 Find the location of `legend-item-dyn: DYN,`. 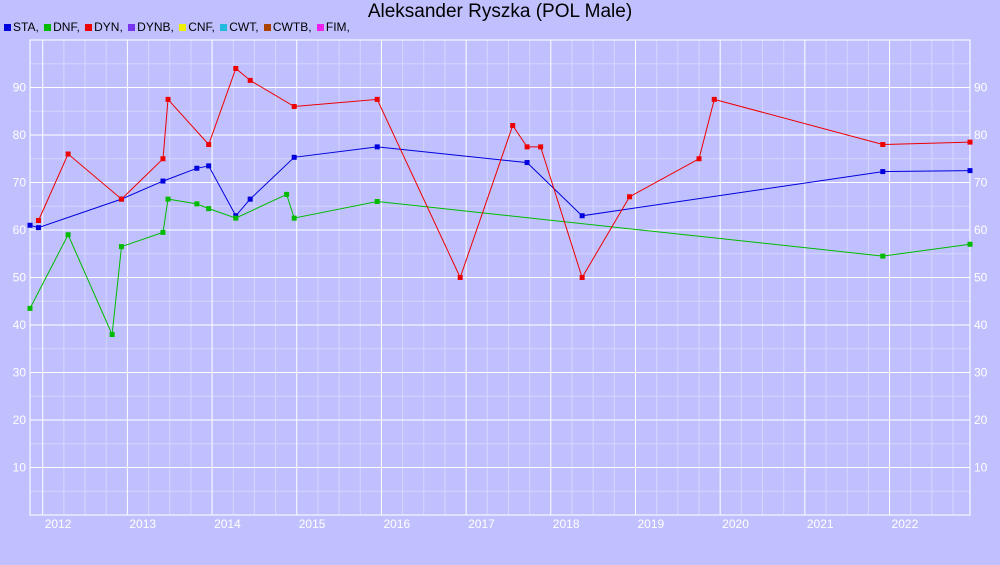

legend-item-dyn: DYN, is located at coordinates (104, 27).